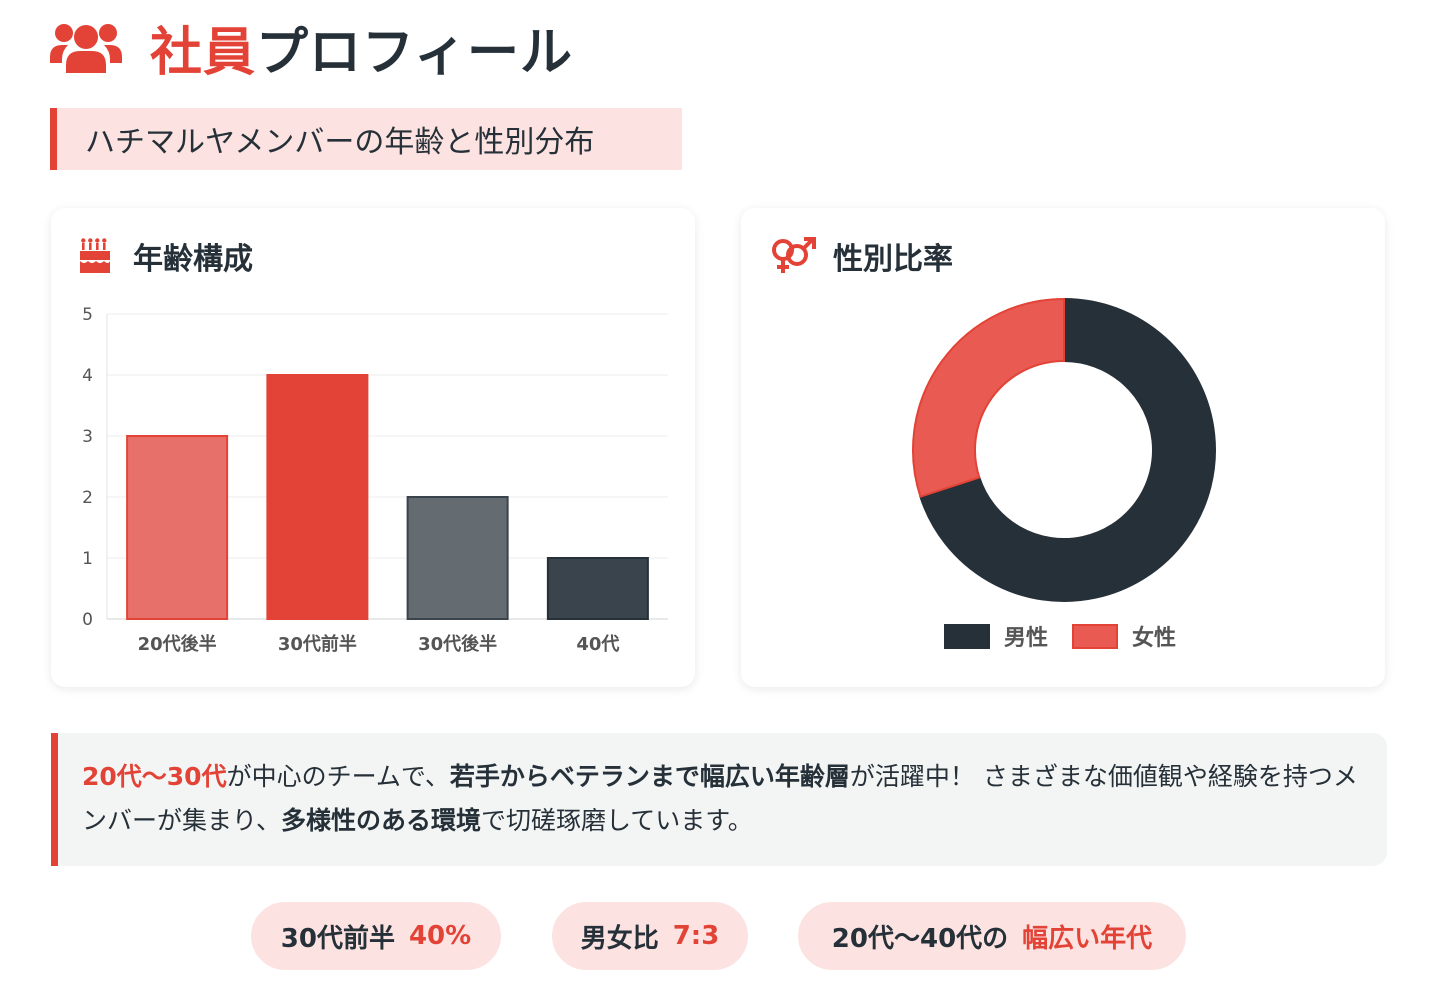 The height and width of the screenshot is (995, 1440). I want to click on x-tick-label: 30代前半, so click(317, 644).